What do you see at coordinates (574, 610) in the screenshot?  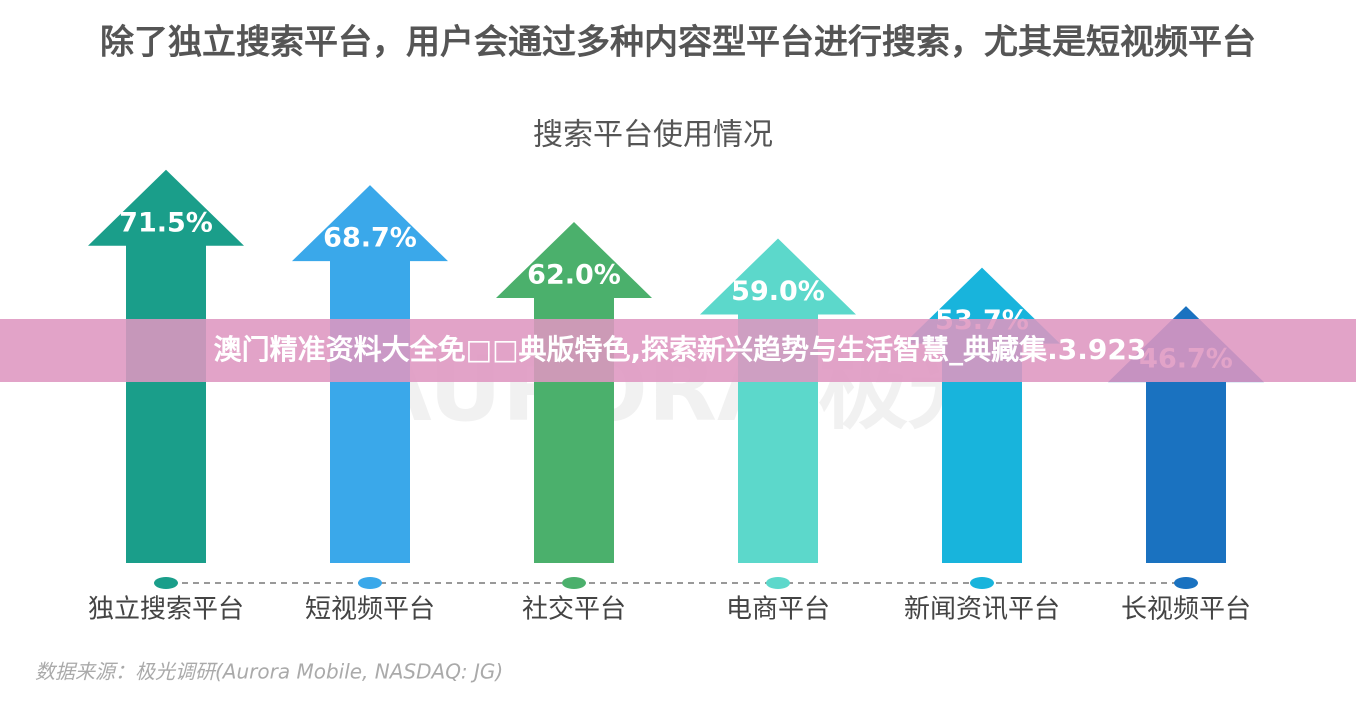 I see `x-tick-label: 社交平台` at bounding box center [574, 610].